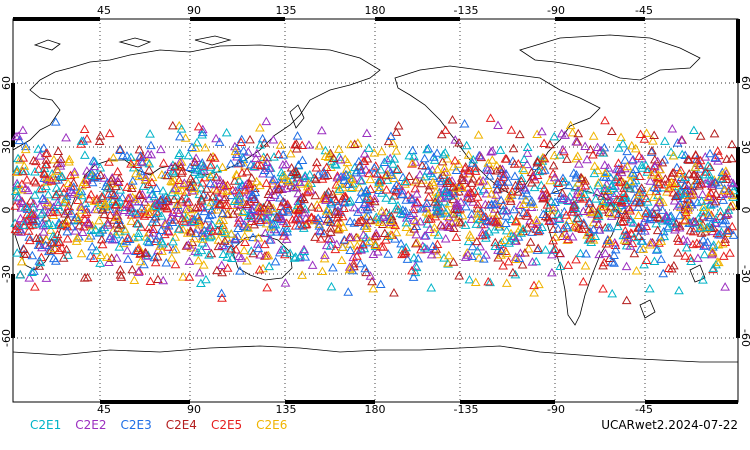 The height and width of the screenshot is (450, 750). What do you see at coordinates (466, 10) in the screenshot?
I see `lon-label: -135` at bounding box center [466, 10].